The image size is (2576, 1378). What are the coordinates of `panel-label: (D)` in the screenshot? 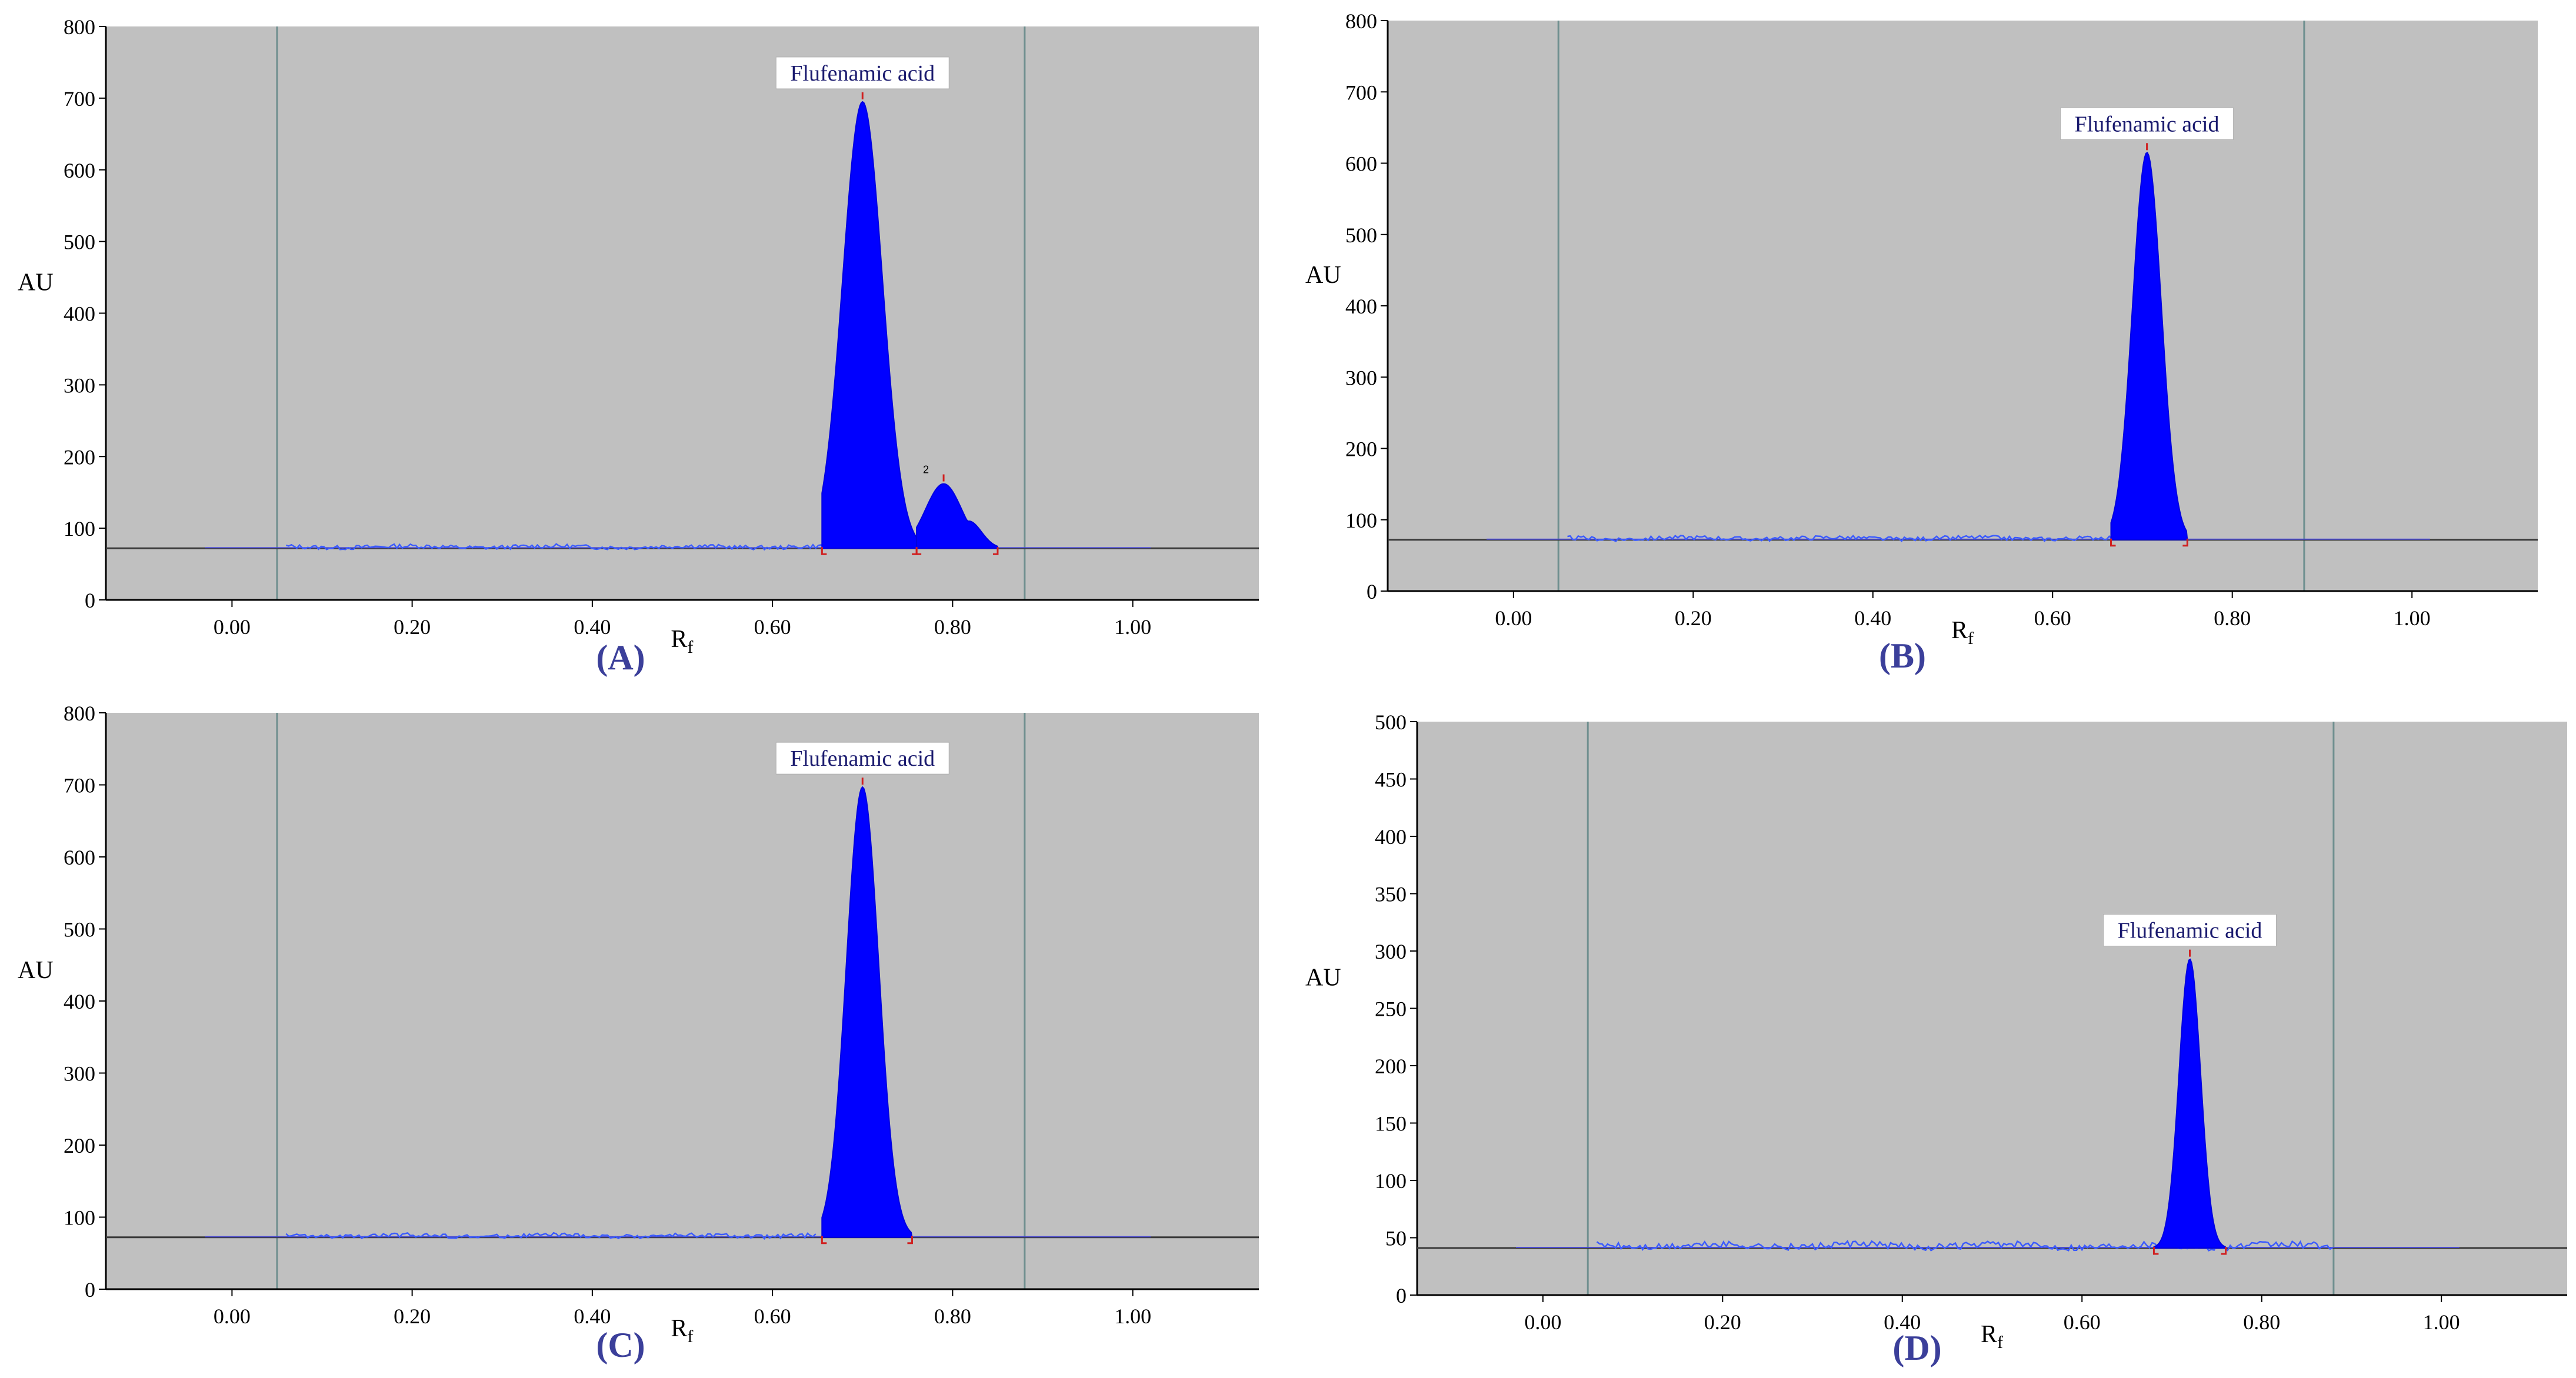 It's located at (1917, 1348).